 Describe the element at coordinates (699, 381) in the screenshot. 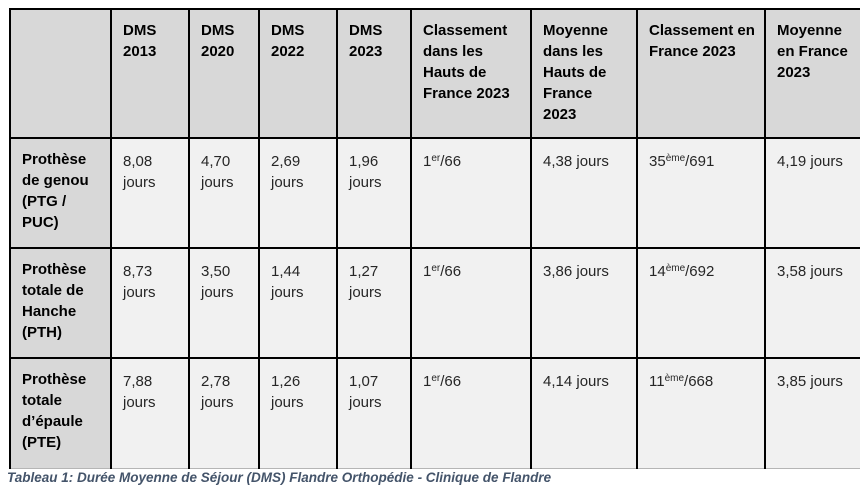

I see `rank-total: /668` at that location.